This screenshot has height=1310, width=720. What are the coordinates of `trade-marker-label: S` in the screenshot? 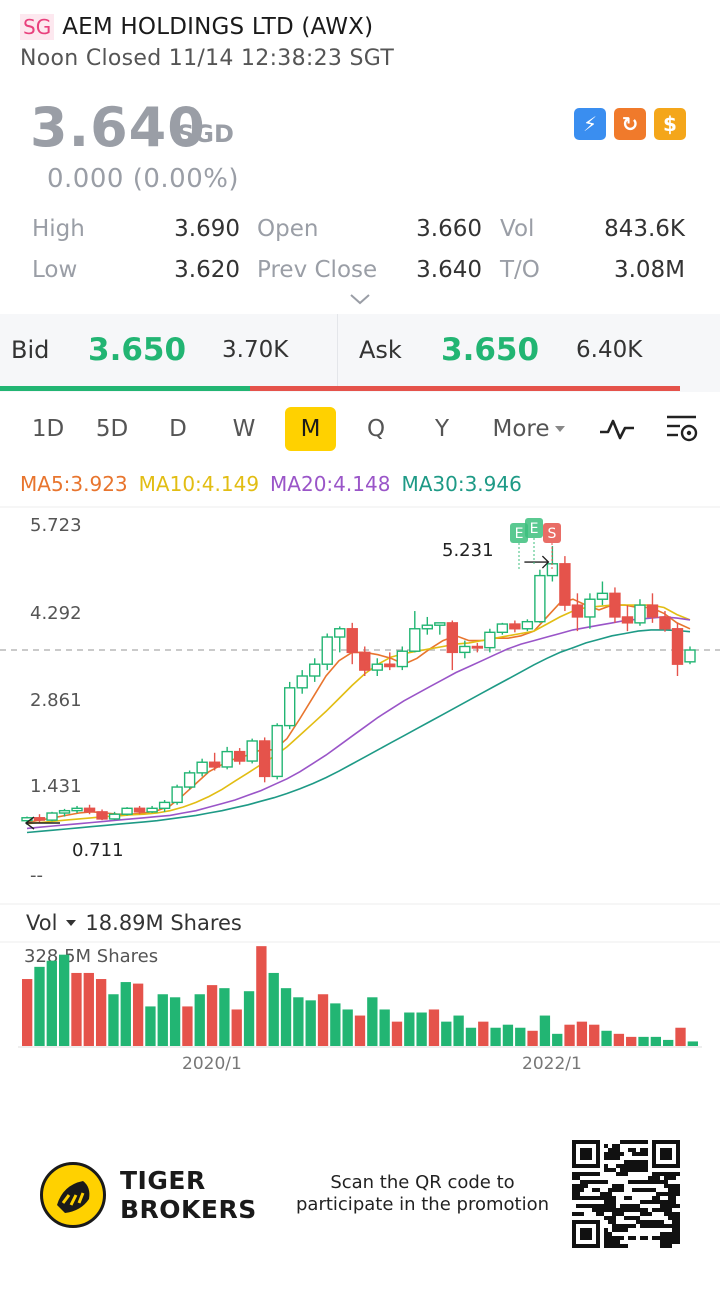 It's located at (552, 534).